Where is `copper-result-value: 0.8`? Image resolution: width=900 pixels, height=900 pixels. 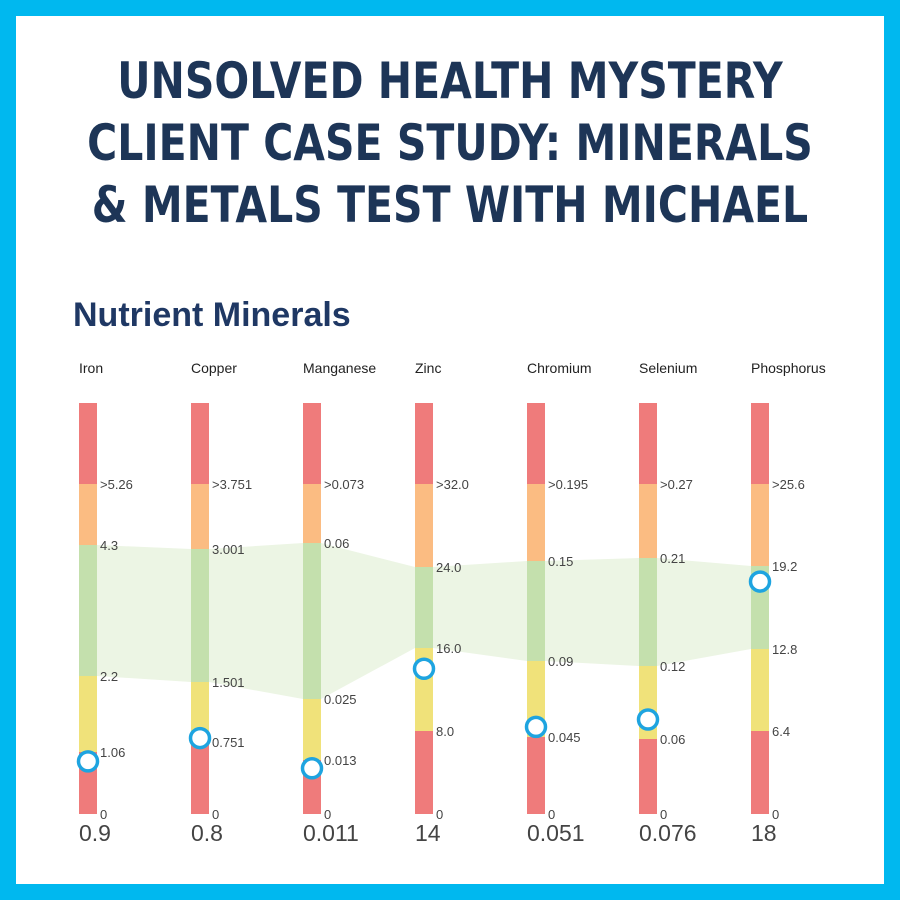 copper-result-value: 0.8 is located at coordinates (207, 833).